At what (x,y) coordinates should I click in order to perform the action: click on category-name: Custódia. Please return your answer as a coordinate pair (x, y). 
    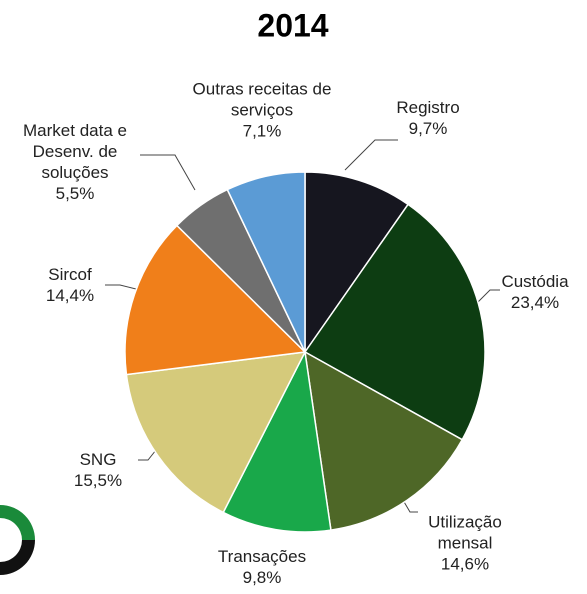
    Looking at the image, I should click on (535, 281).